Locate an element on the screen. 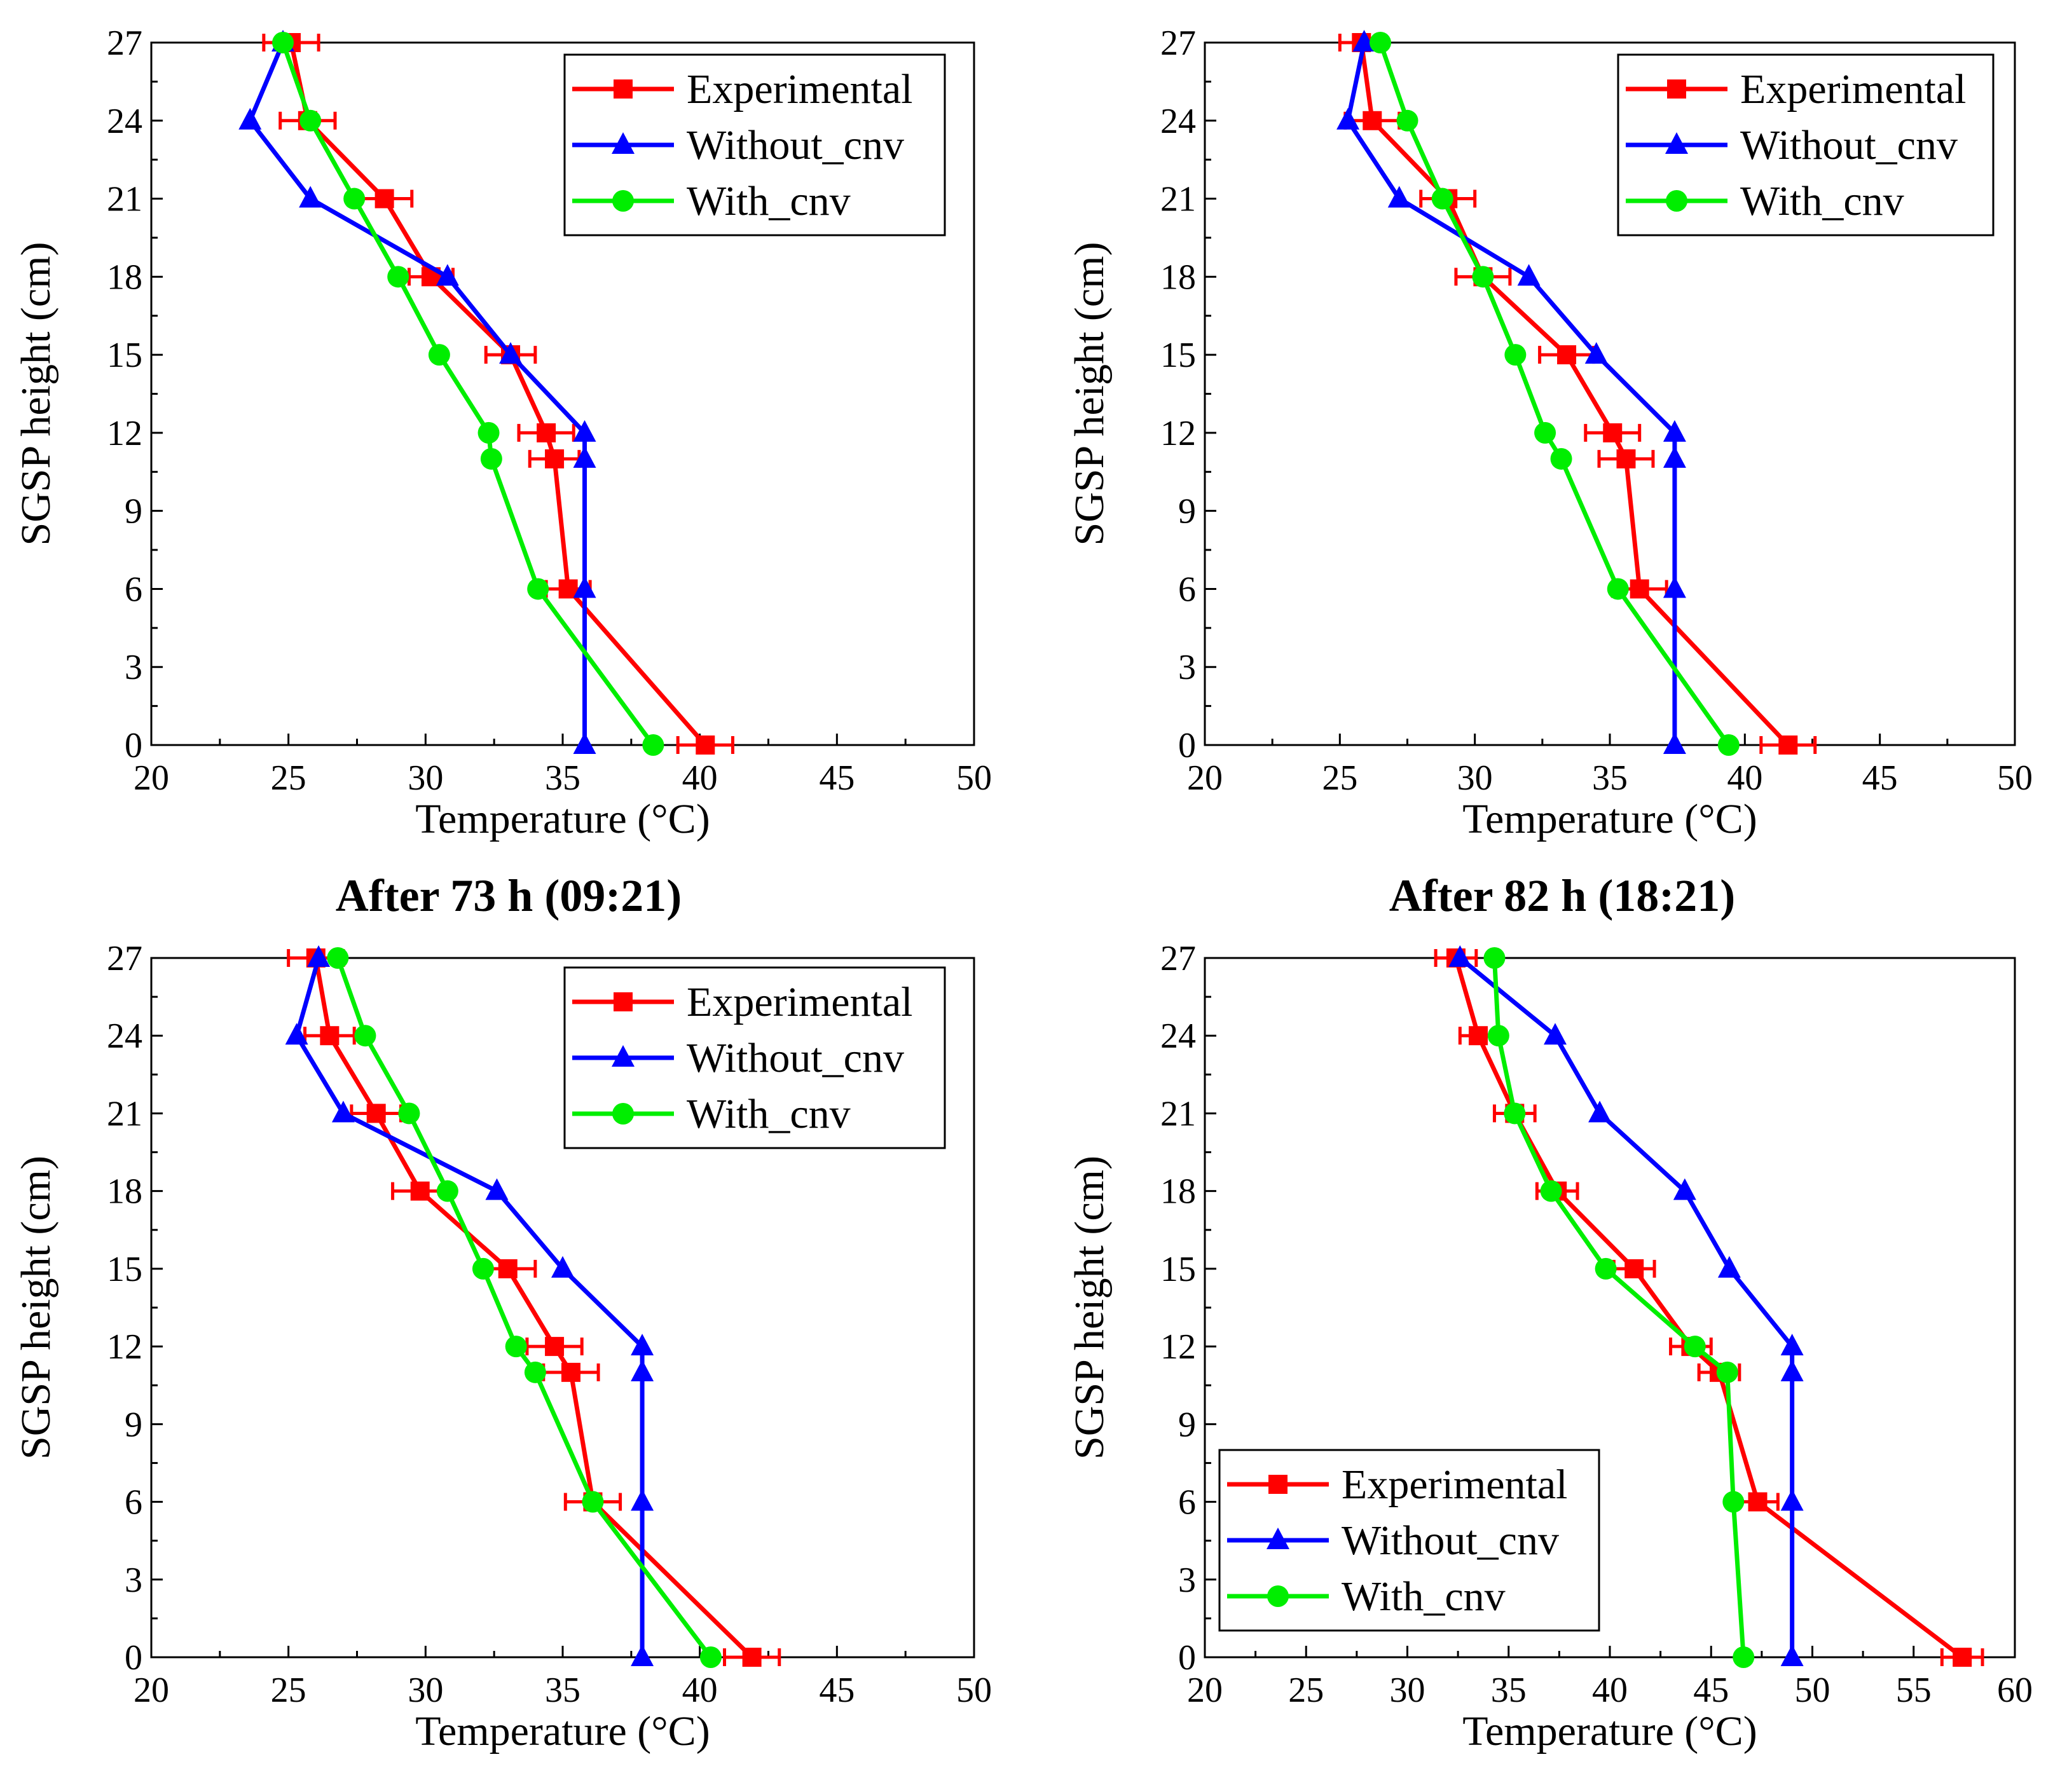  y-tick-label: 21 is located at coordinates (124, 199).